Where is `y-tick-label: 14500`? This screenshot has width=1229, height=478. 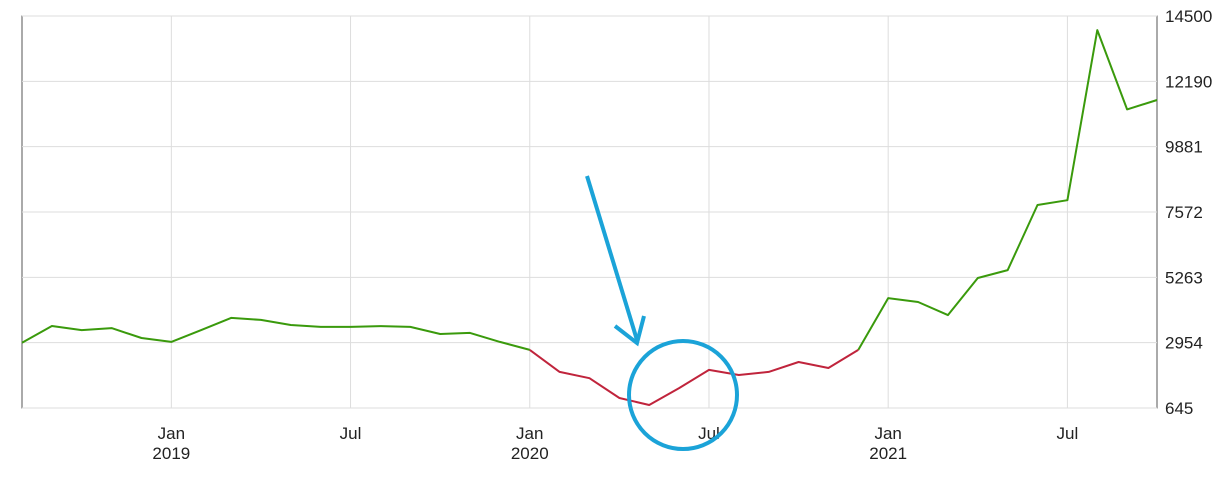 y-tick-label: 14500 is located at coordinates (1188, 16).